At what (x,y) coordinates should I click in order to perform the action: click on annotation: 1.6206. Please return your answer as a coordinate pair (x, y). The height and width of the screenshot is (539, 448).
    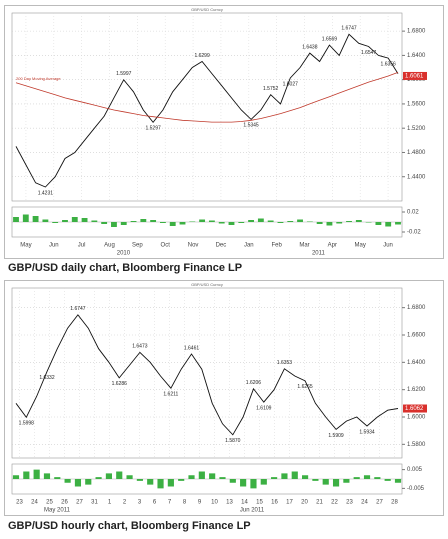
    Looking at the image, I should click on (254, 383).